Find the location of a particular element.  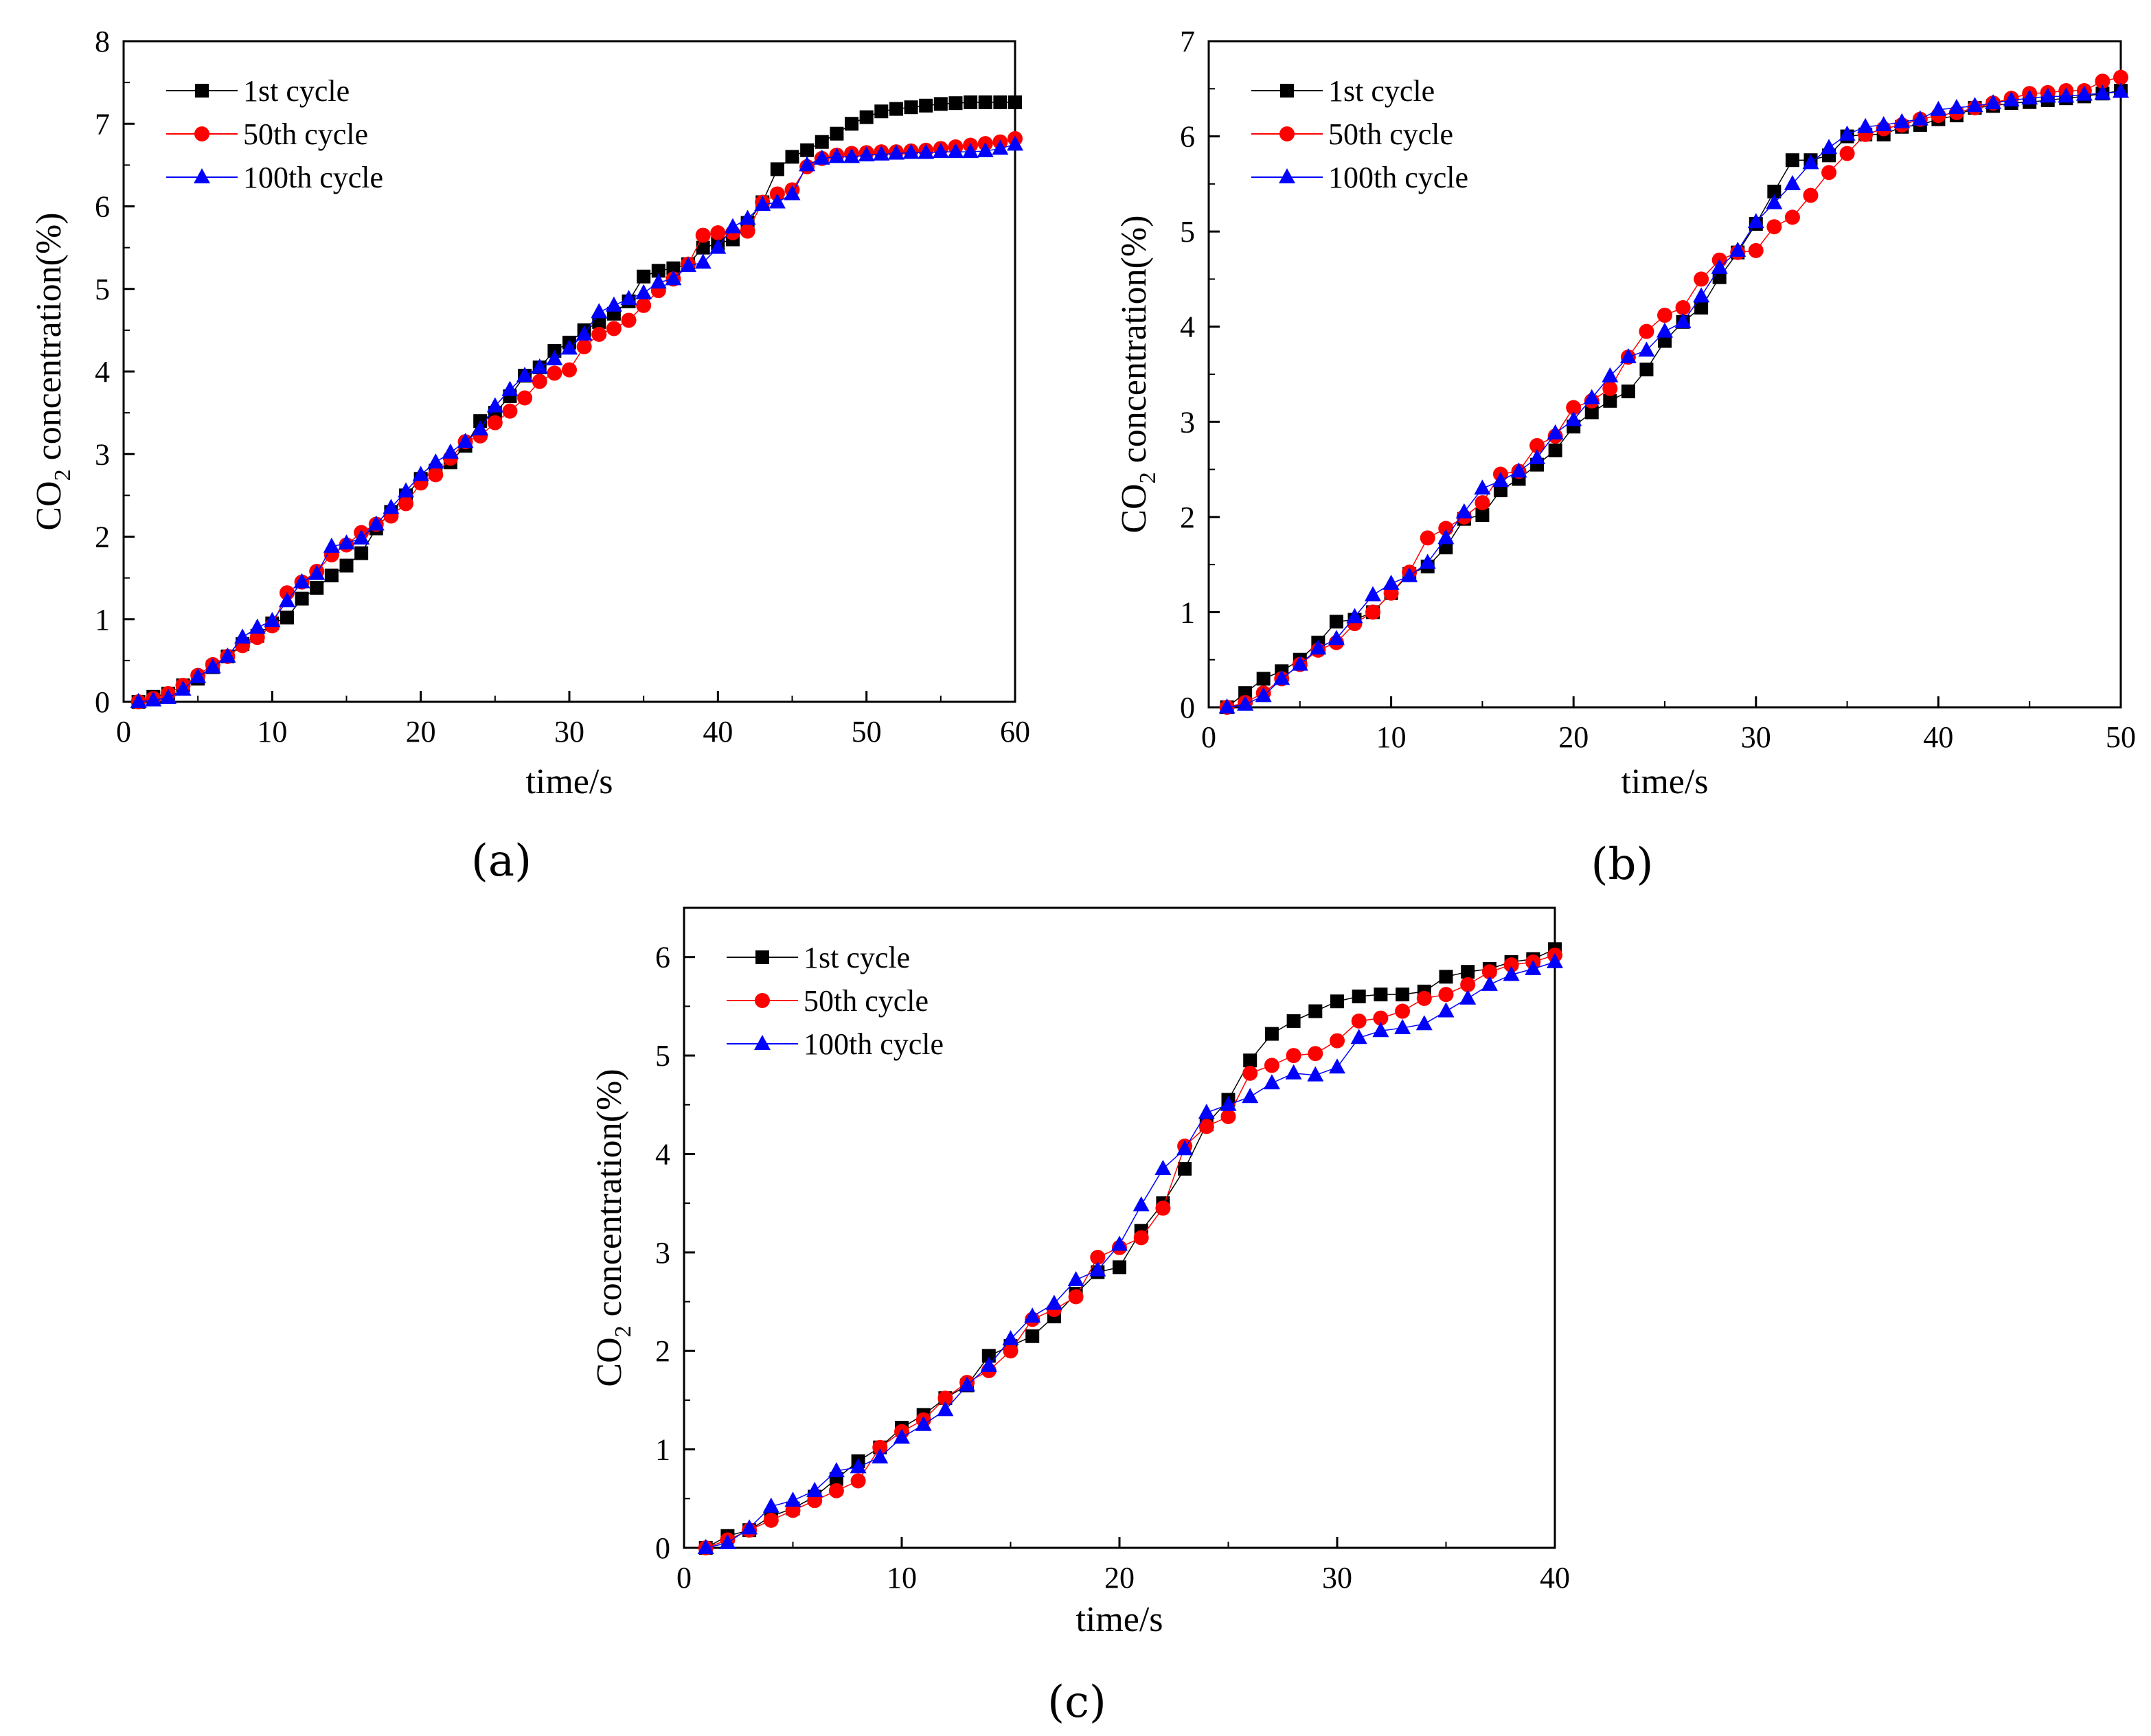

y-tick-label: 0 is located at coordinates (1187, 707).